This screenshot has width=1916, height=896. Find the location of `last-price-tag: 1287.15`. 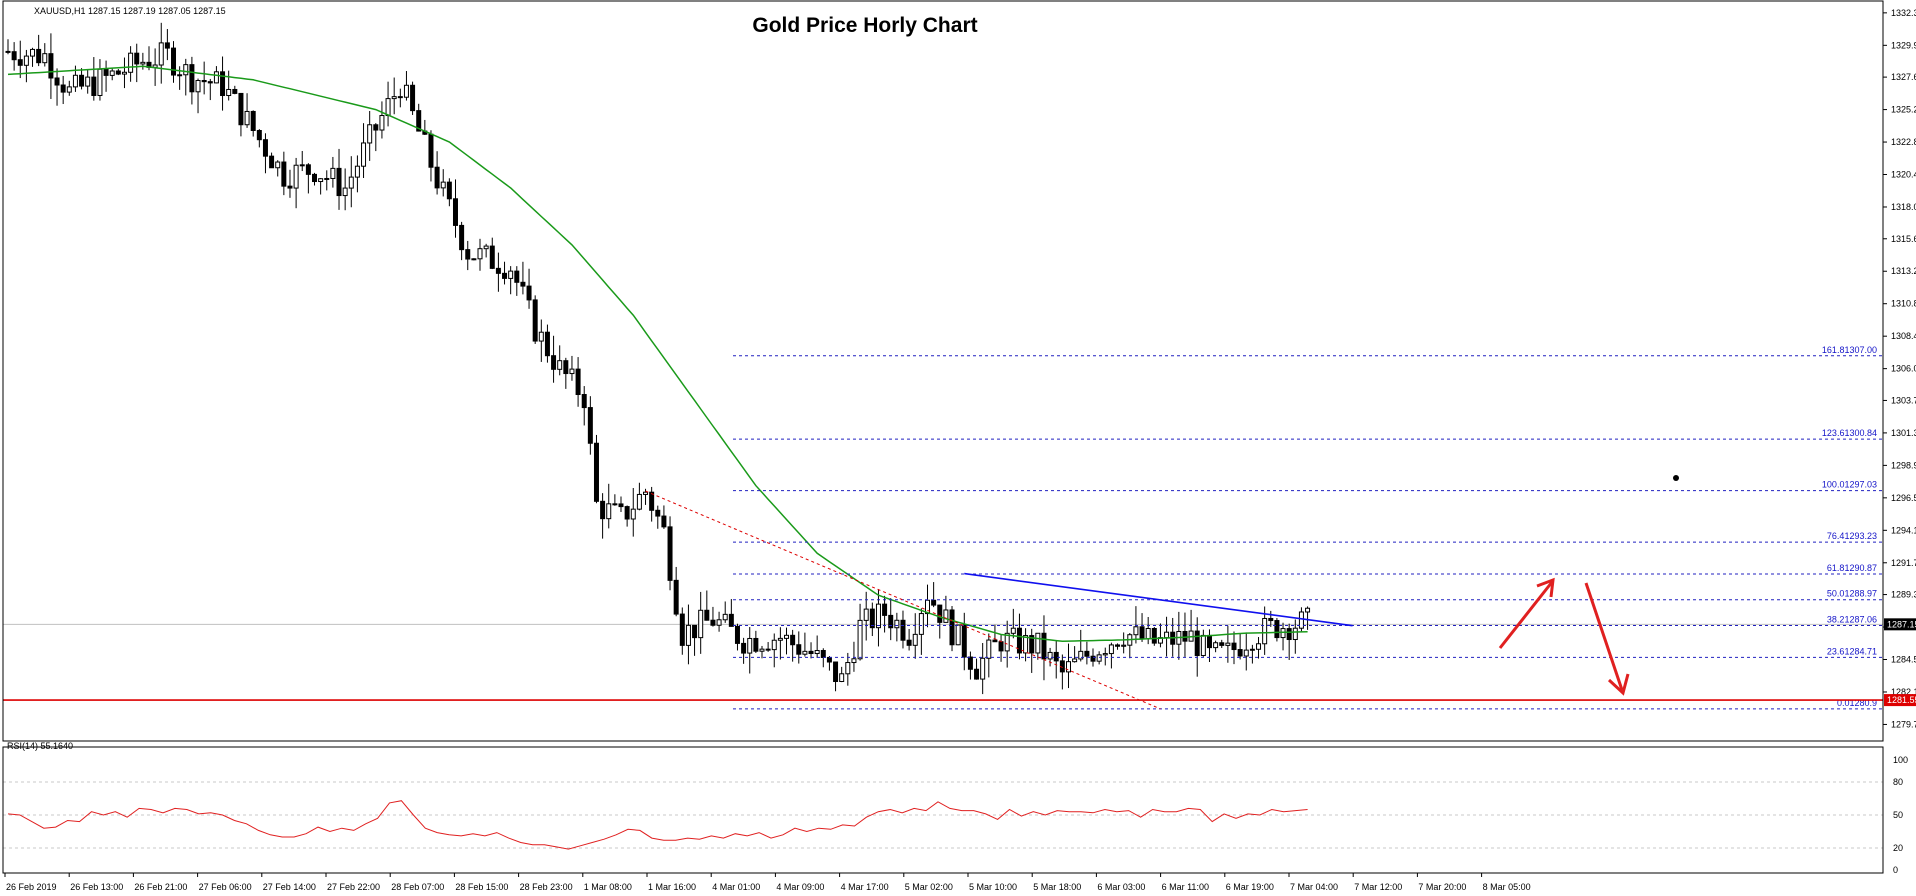

last-price-tag: 1287.15 is located at coordinates (1900, 624).